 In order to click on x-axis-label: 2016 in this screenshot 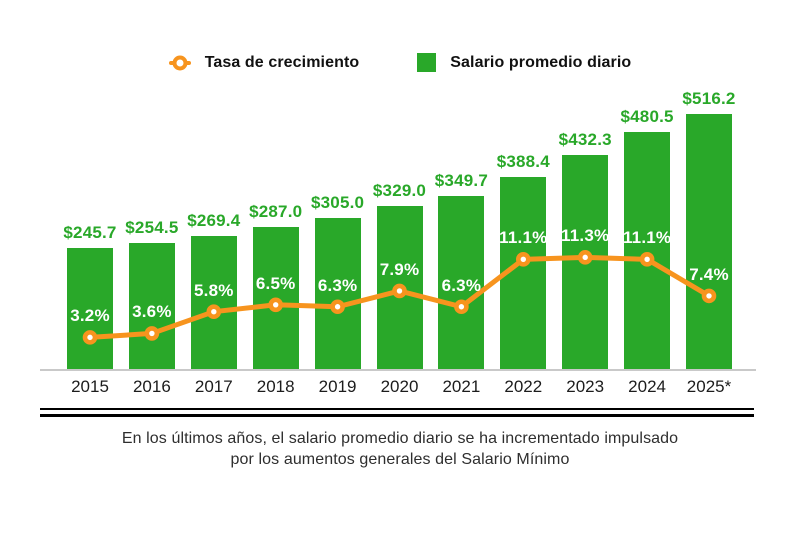, I will do `click(151, 386)`.